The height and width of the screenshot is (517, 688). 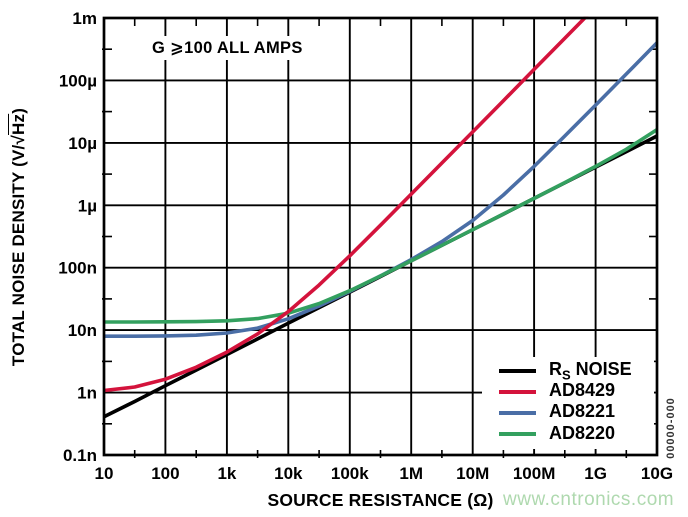 What do you see at coordinates (165, 473) in the screenshot?
I see `x-tick-label: 100` at bounding box center [165, 473].